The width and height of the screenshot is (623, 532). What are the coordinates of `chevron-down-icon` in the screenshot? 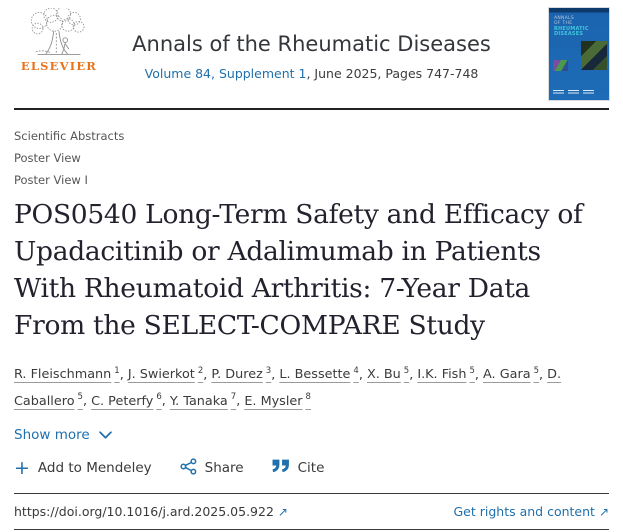 It's located at (105, 435).